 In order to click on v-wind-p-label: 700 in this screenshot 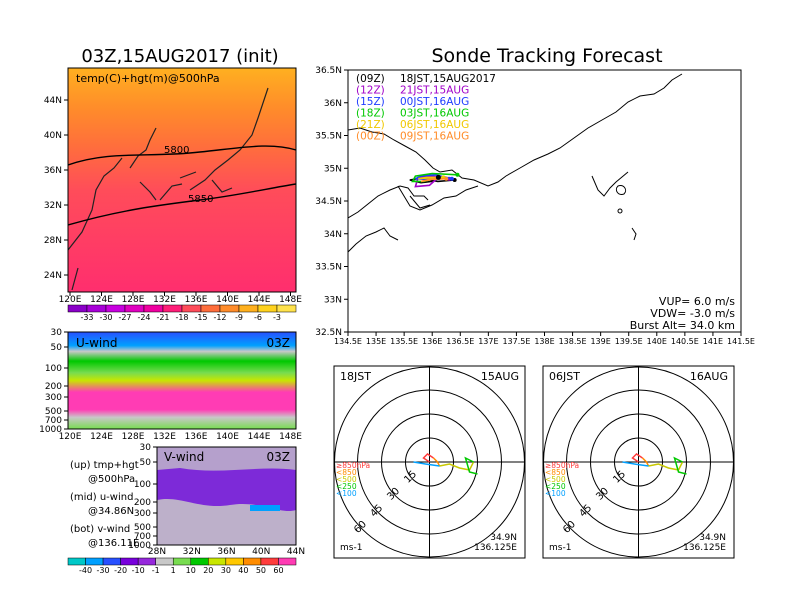, I will do `click(142, 537)`.